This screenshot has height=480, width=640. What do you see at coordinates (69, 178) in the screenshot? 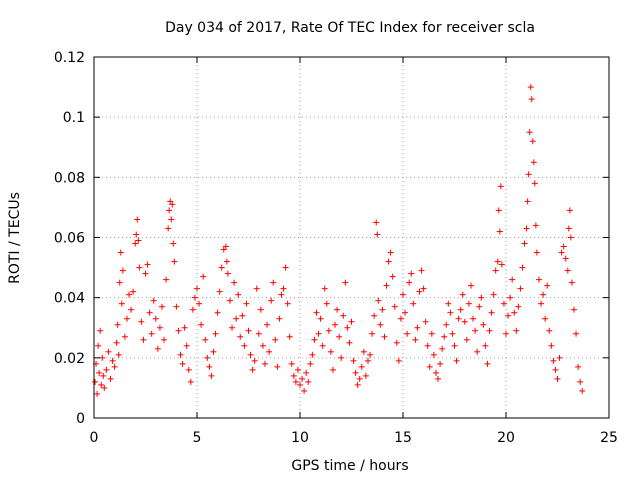
I see `y-tick-label: 0.08` at bounding box center [69, 178].